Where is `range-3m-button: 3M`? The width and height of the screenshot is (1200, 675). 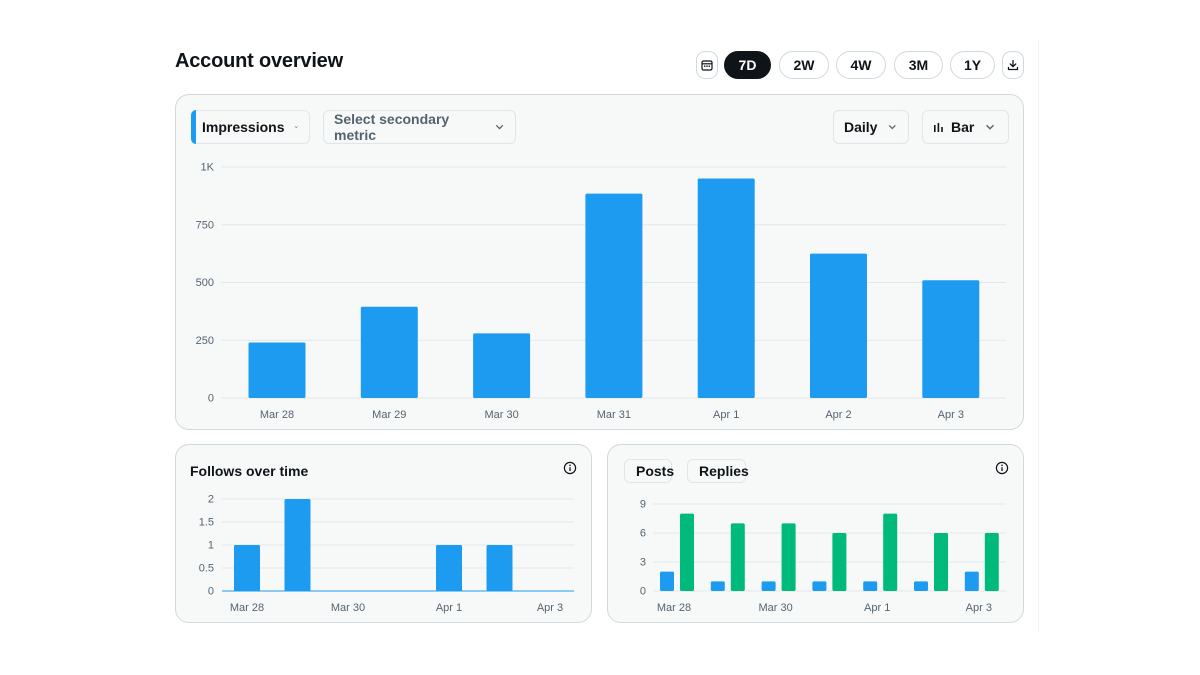
range-3m-button: 3M is located at coordinates (918, 65).